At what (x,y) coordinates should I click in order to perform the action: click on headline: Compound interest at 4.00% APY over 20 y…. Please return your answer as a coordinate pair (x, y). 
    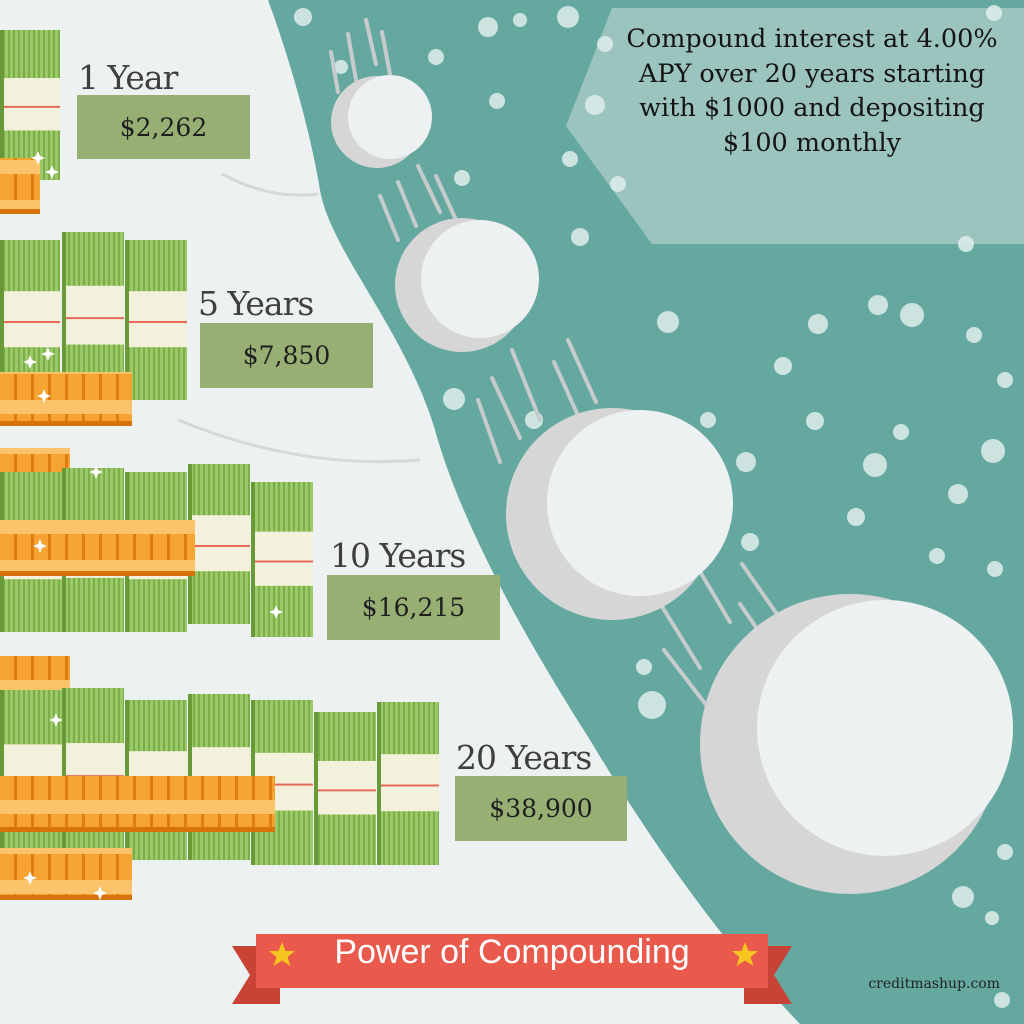
    Looking at the image, I should click on (812, 91).